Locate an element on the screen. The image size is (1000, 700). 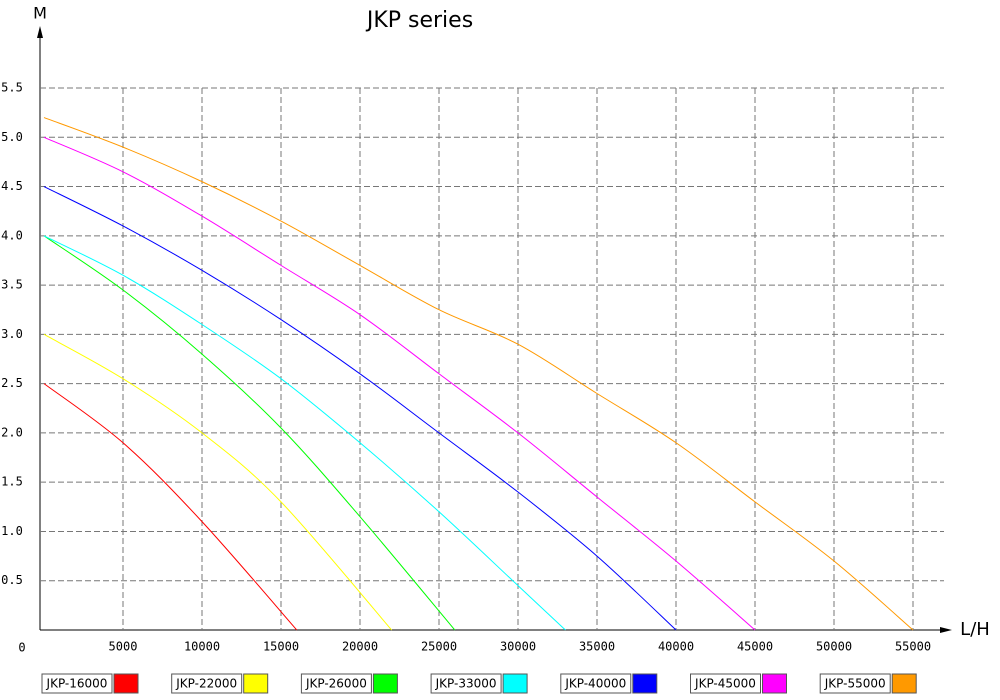
y-axis-label: M is located at coordinates (40, 13).